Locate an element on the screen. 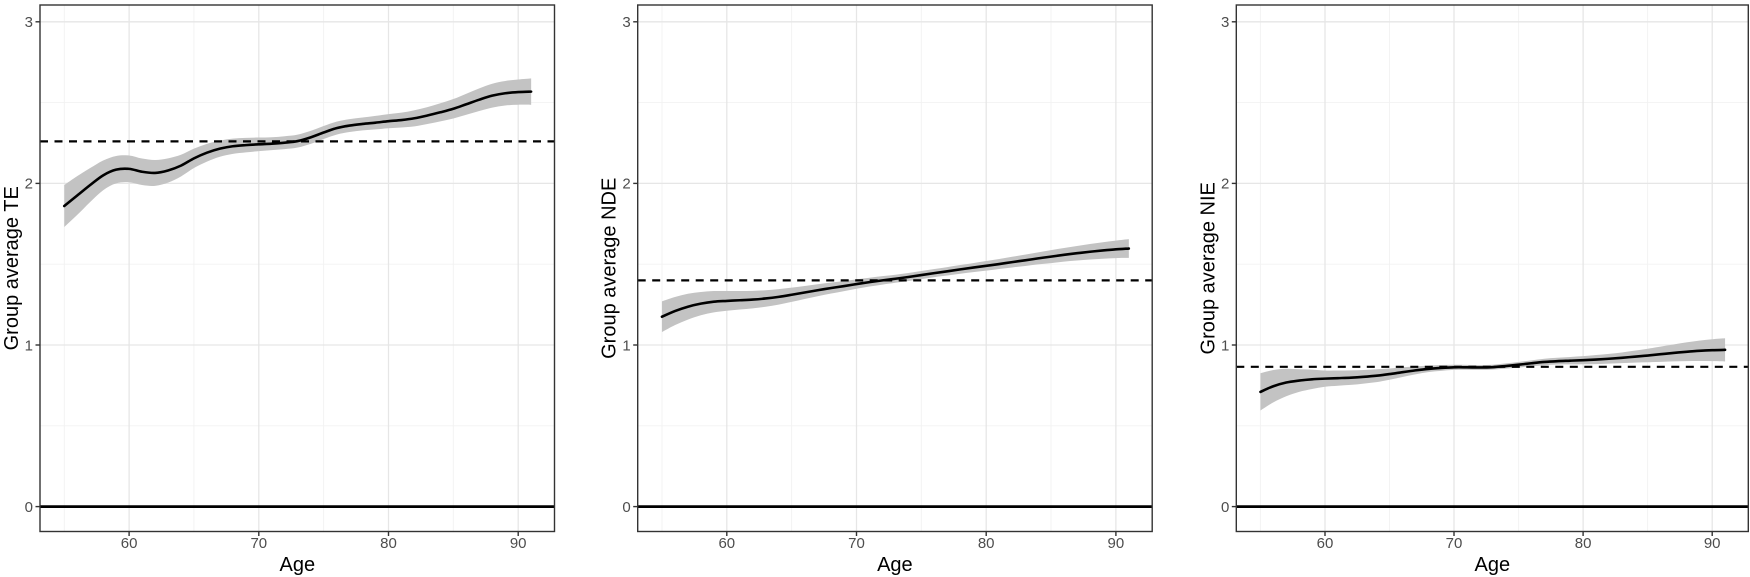 The width and height of the screenshot is (1750, 577). y-axis-title: Group average NDE is located at coordinates (610, 268).